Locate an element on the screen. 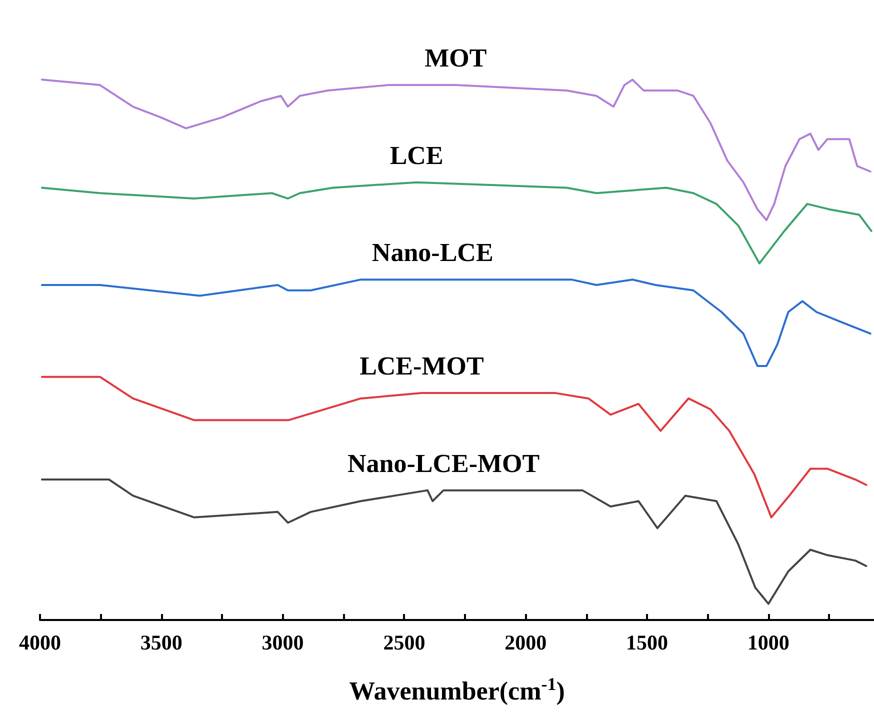 Image resolution: width=874 pixels, height=721 pixels. x-tick-label: 4000 is located at coordinates (40, 642).